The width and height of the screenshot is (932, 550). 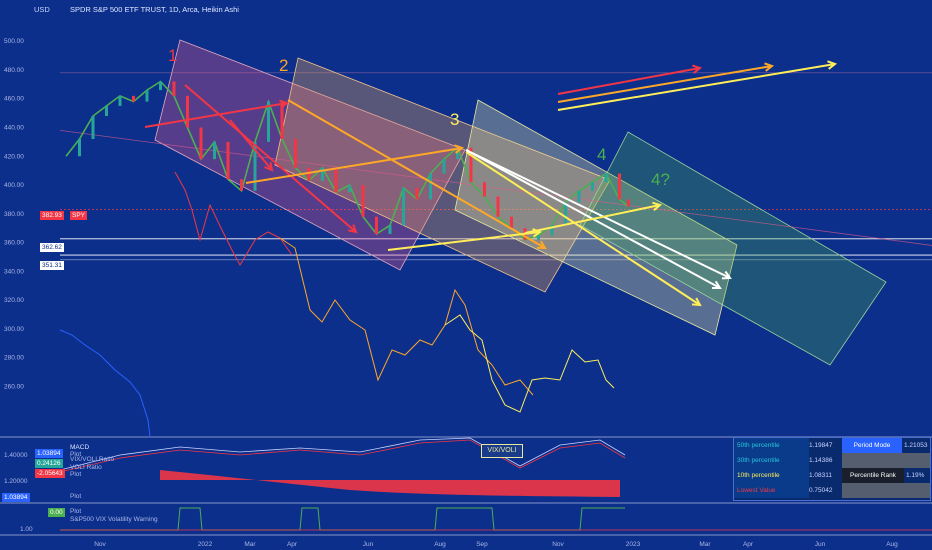 What do you see at coordinates (16, 481) in the screenshot?
I see `macd-tick-2: 1.20000` at bounding box center [16, 481].